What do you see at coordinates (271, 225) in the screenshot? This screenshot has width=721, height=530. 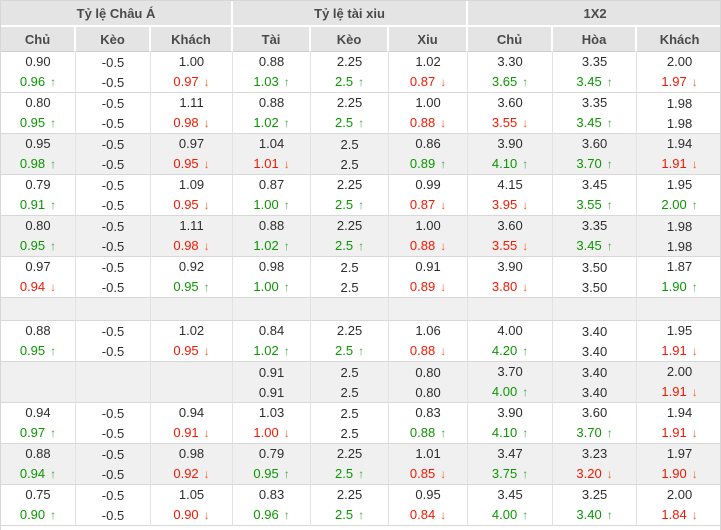 I see `odds-open-value: 0.88` at bounding box center [271, 225].